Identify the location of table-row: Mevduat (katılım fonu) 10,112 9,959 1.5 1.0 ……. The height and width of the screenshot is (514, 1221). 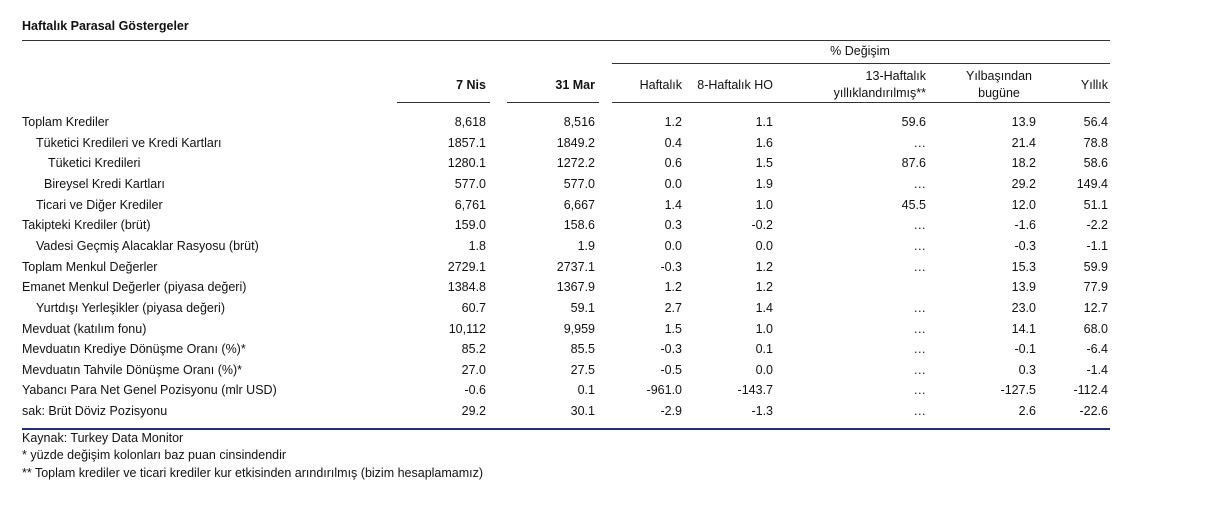
(610, 332).